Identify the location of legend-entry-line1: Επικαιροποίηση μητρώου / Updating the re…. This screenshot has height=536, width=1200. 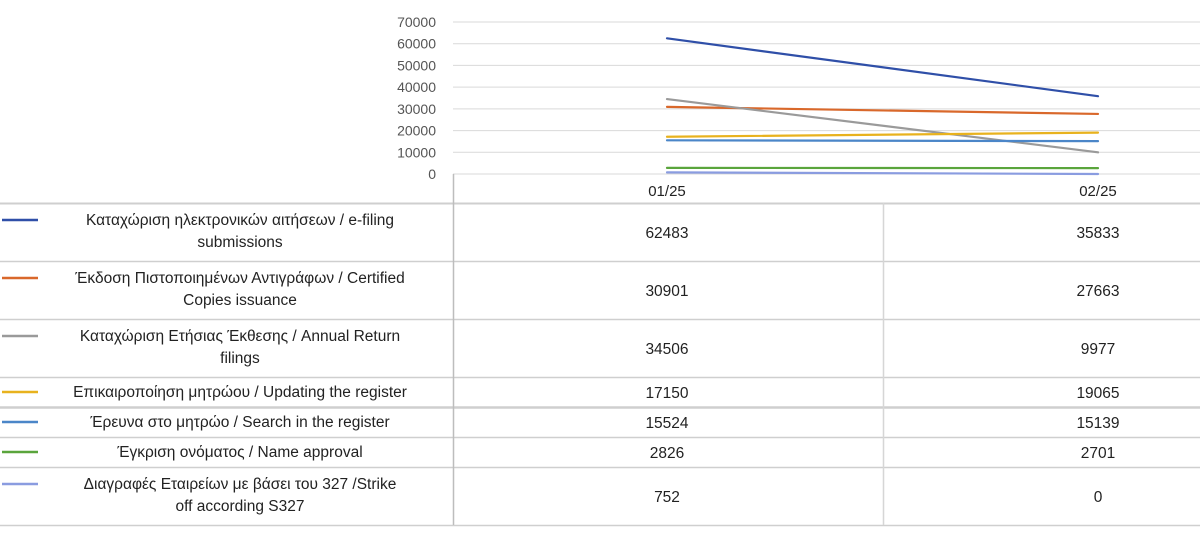
(240, 392).